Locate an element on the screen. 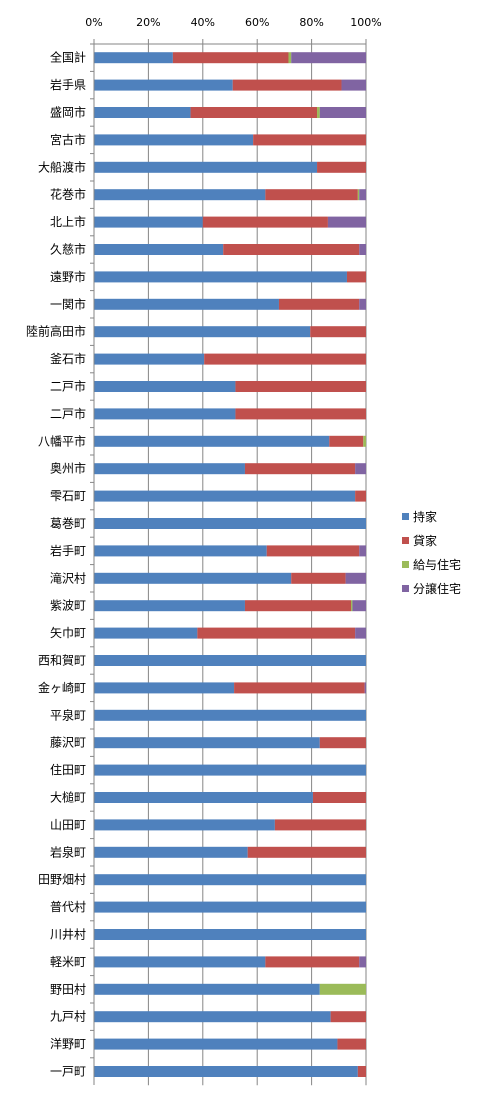  category-label: 八幡平市 is located at coordinates (62, 440).